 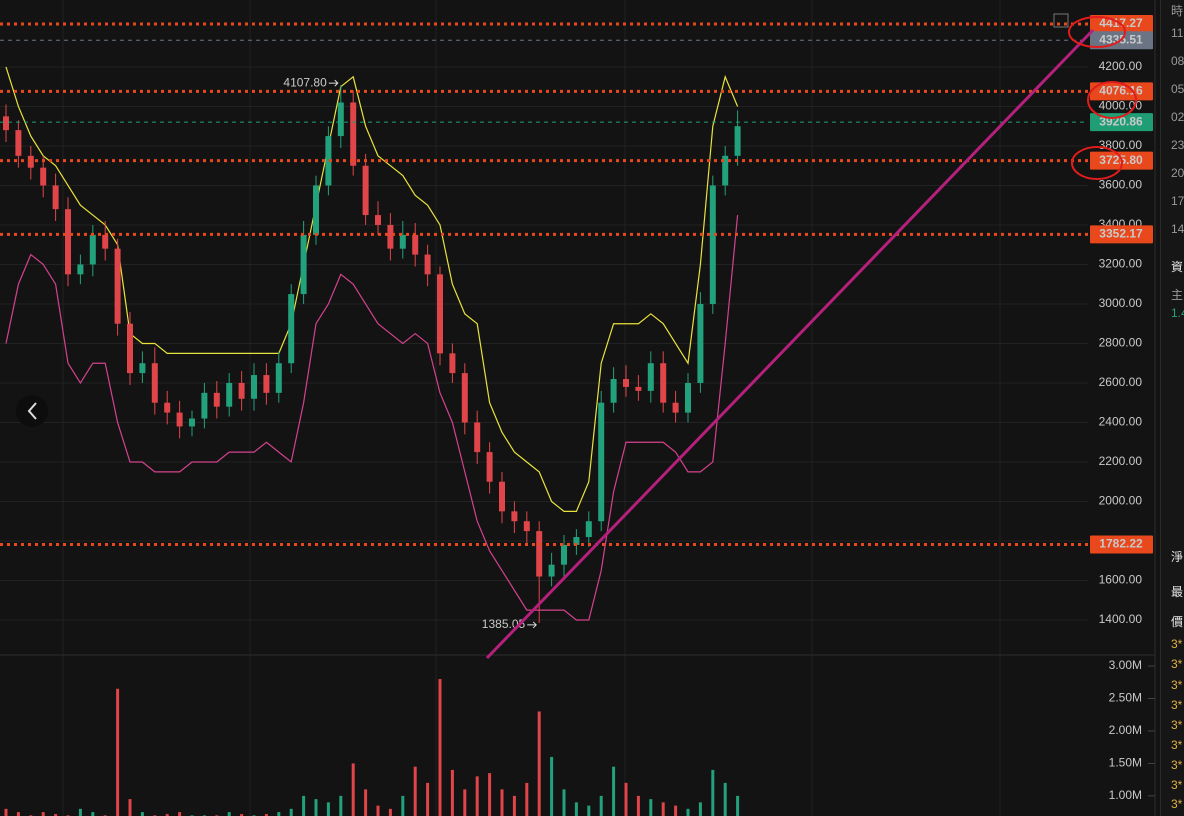 I want to click on volume-tick-label: 3.00M, so click(x=1125, y=665).